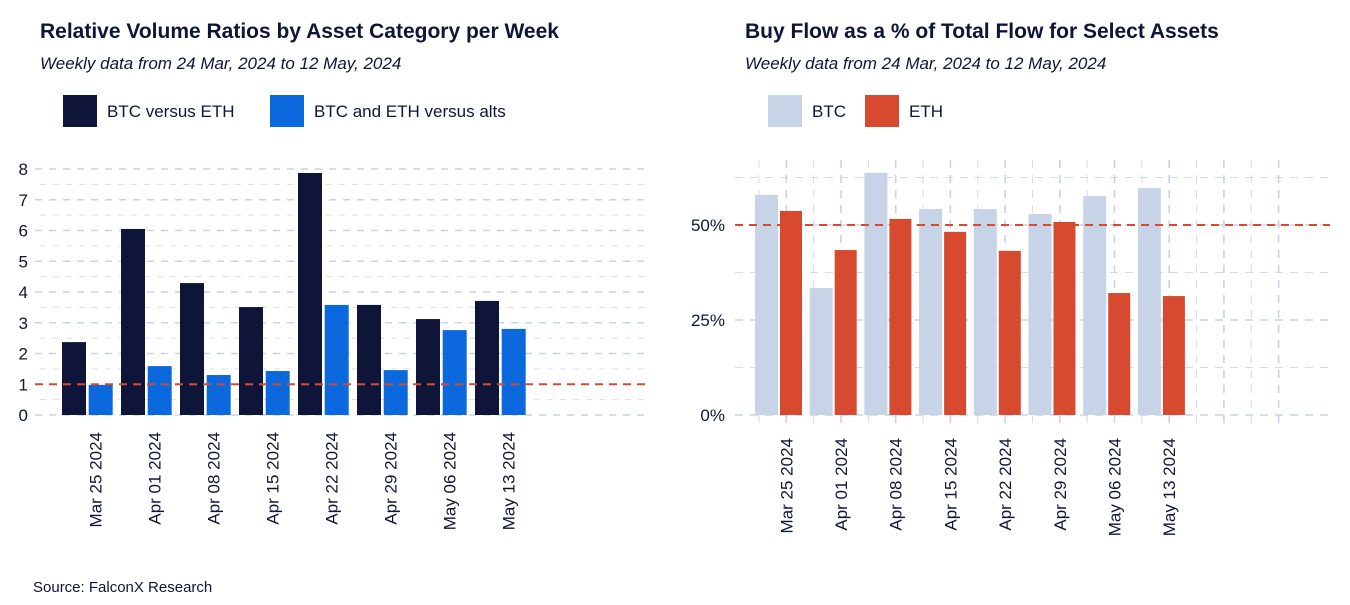  What do you see at coordinates (23, 292) in the screenshot?
I see `y-tick-label: 4` at bounding box center [23, 292].